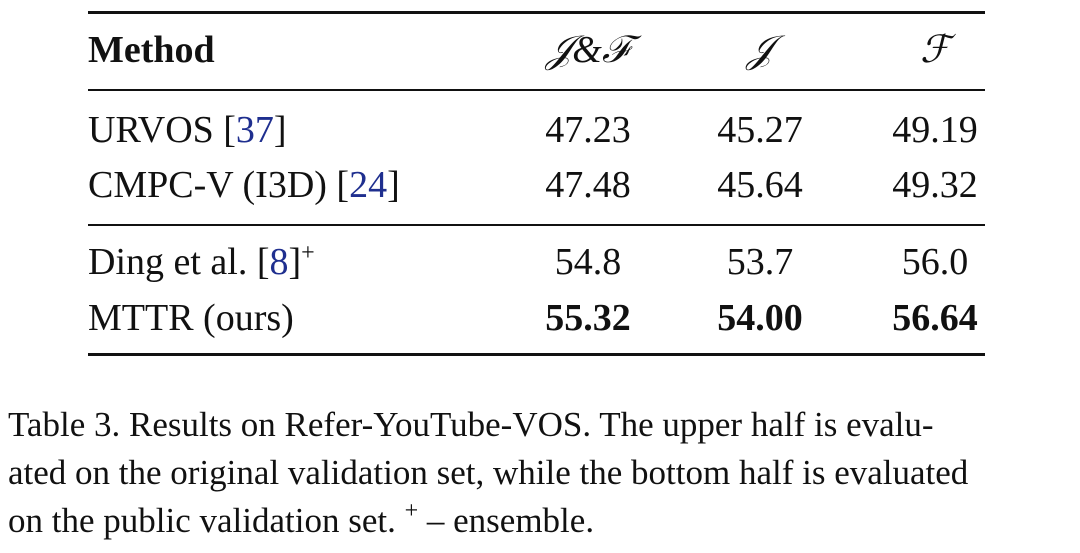 Image resolution: width=1080 pixels, height=553 pixels. Describe the element at coordinates (935, 262) in the screenshot. I see `value-cell: 56.0` at that location.